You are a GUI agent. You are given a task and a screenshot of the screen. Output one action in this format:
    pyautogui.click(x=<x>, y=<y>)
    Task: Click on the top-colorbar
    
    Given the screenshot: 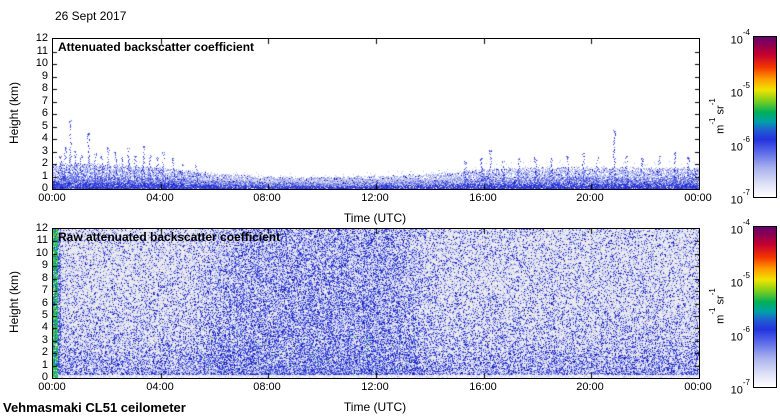 What is the action you would take?
    pyautogui.click(x=765, y=117)
    